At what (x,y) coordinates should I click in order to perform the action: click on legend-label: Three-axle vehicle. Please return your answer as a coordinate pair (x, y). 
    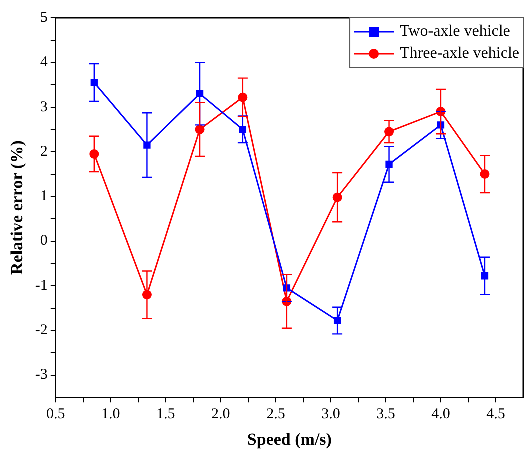
    Looking at the image, I should click on (460, 53).